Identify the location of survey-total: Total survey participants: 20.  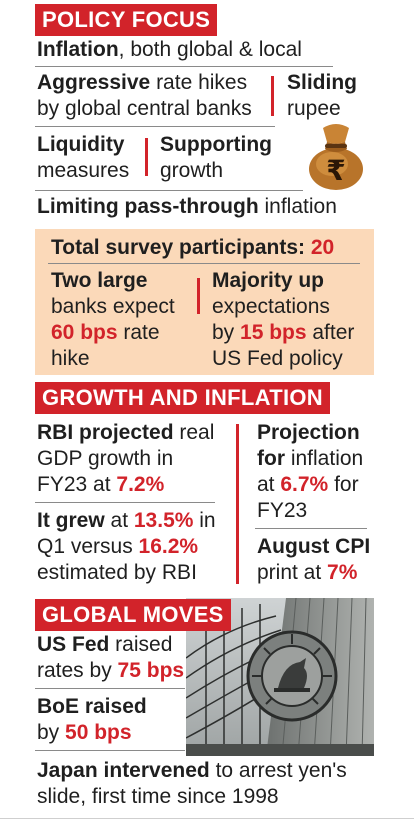
(192, 248).